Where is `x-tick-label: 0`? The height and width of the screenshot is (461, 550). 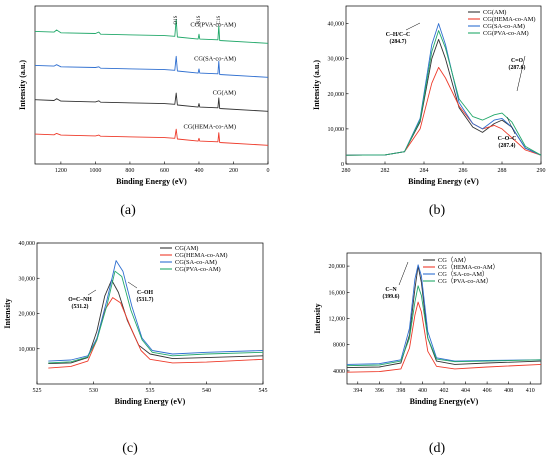 x-tick-label: 0 is located at coordinates (268, 171).